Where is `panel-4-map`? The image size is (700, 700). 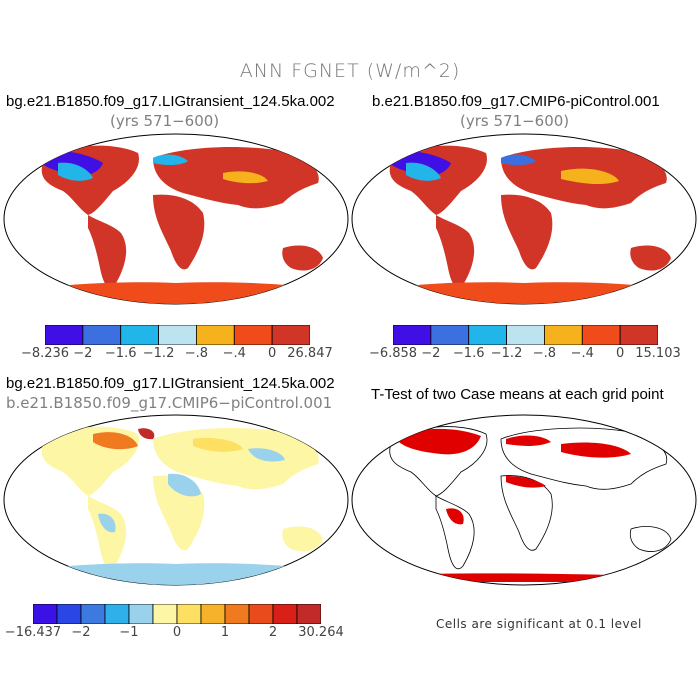
panel-4-map is located at coordinates (524, 500).